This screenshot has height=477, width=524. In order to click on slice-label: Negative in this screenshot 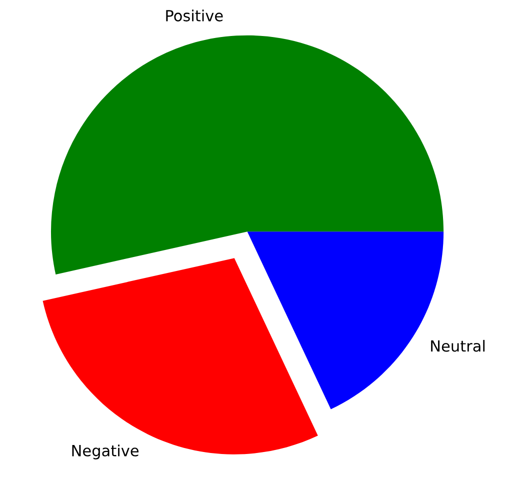, I will do `click(105, 452)`.